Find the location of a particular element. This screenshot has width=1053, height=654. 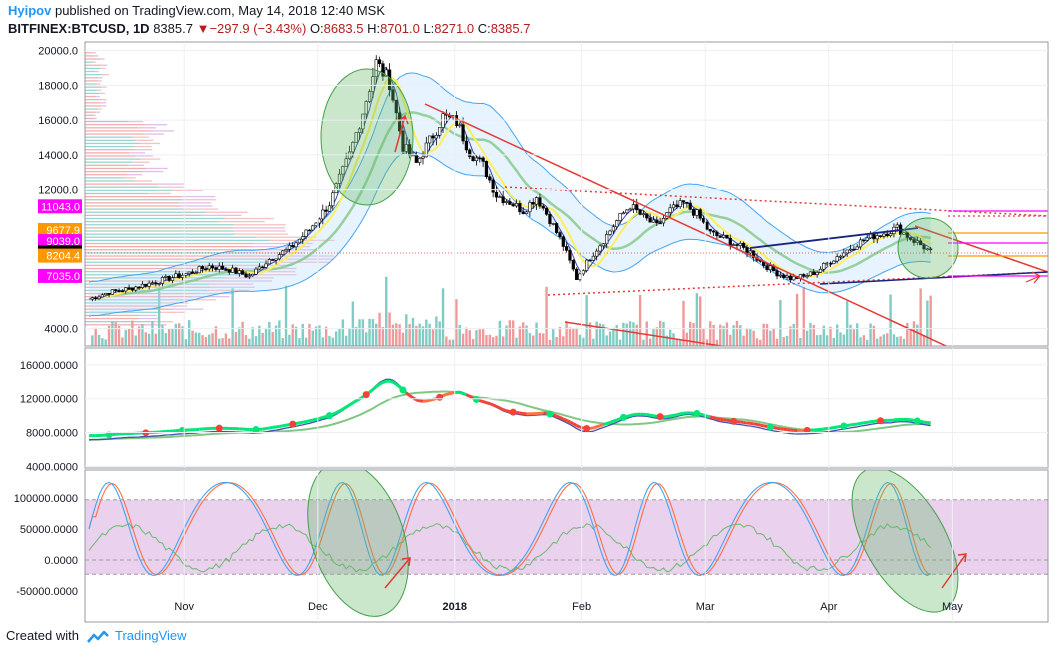

tradingview-brand-link: TradingView is located at coordinates (150, 635).